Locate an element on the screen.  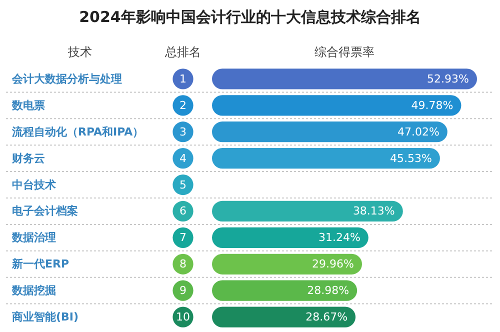
text: 2 is located at coordinates (183, 105).